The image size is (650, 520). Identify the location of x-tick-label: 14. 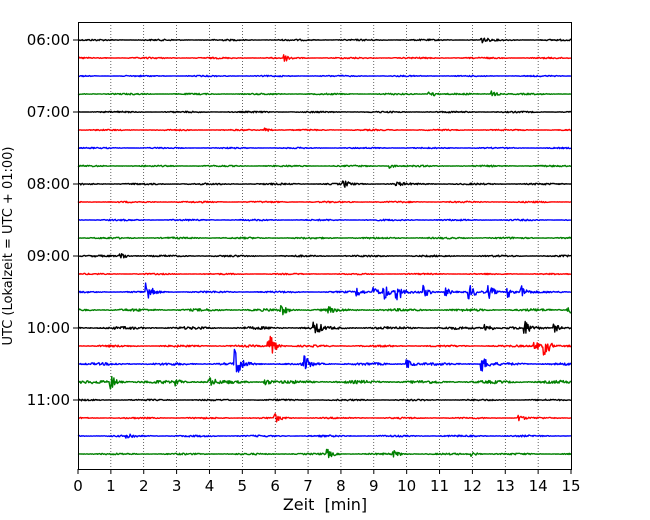
(538, 486).